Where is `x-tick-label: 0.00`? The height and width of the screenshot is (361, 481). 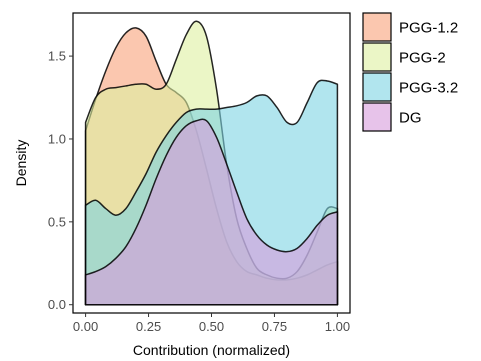
x-tick-label: 0.00 is located at coordinates (85, 326).